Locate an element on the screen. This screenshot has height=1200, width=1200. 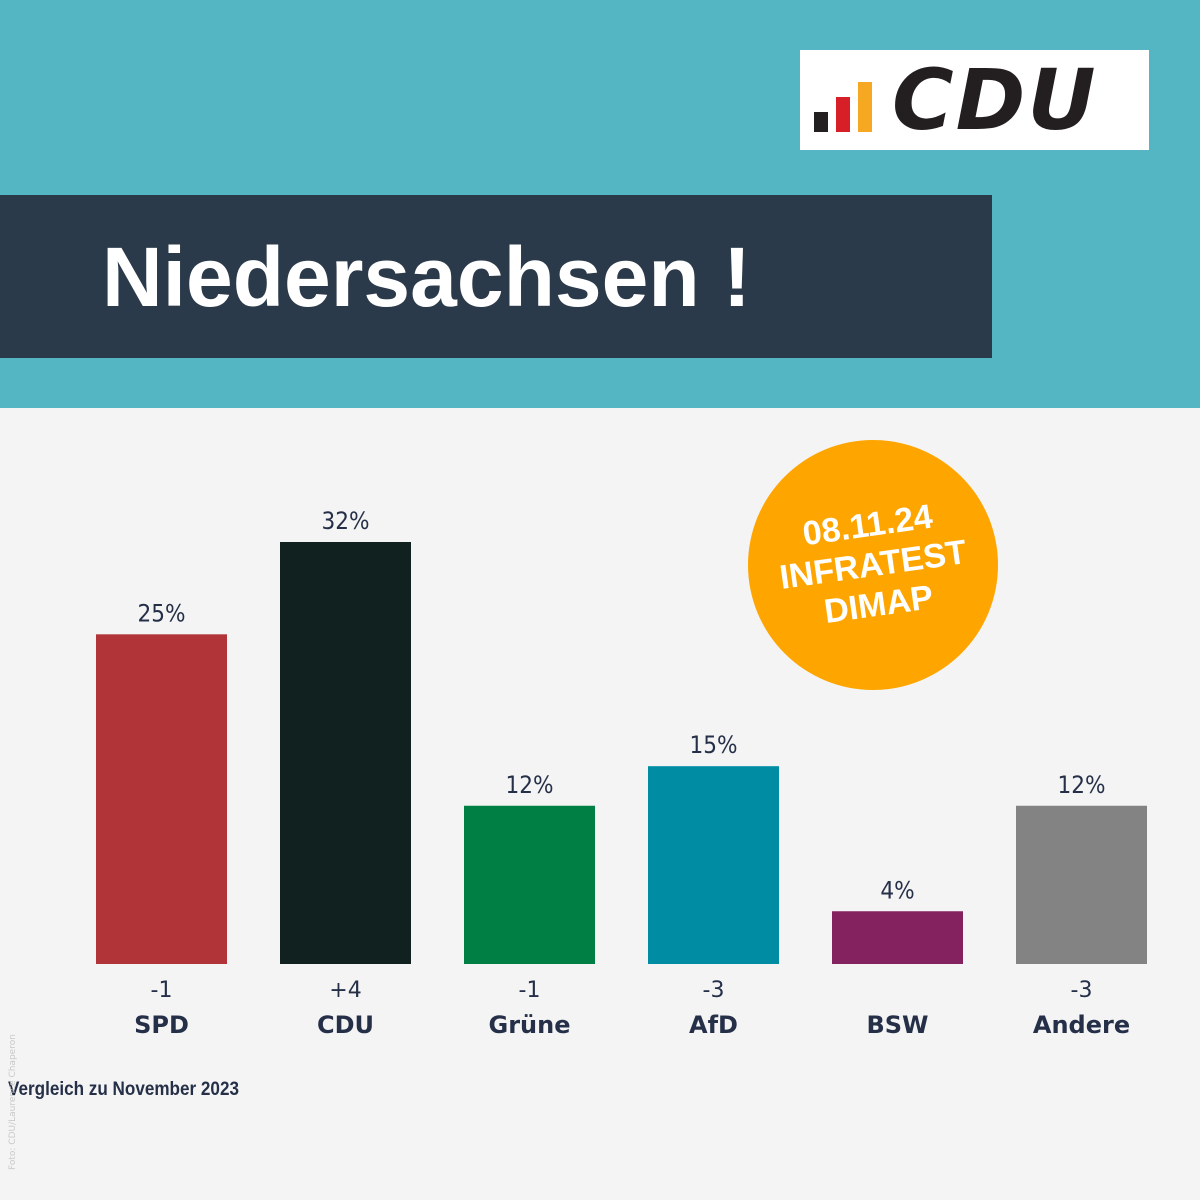
logo-bars-icon is located at coordinates (849, 100).